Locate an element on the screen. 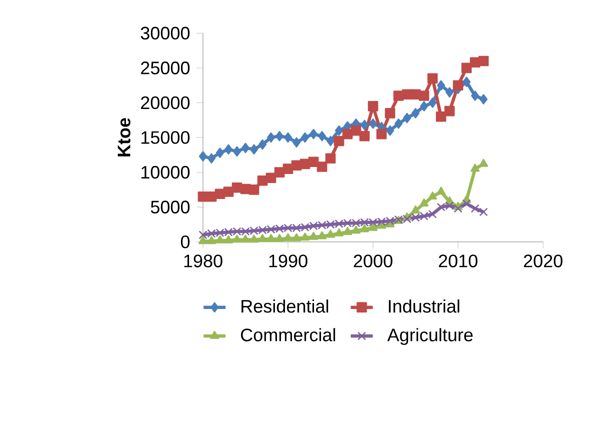 This screenshot has width=593, height=430. x-tick-label: 1990 is located at coordinates (288, 261).